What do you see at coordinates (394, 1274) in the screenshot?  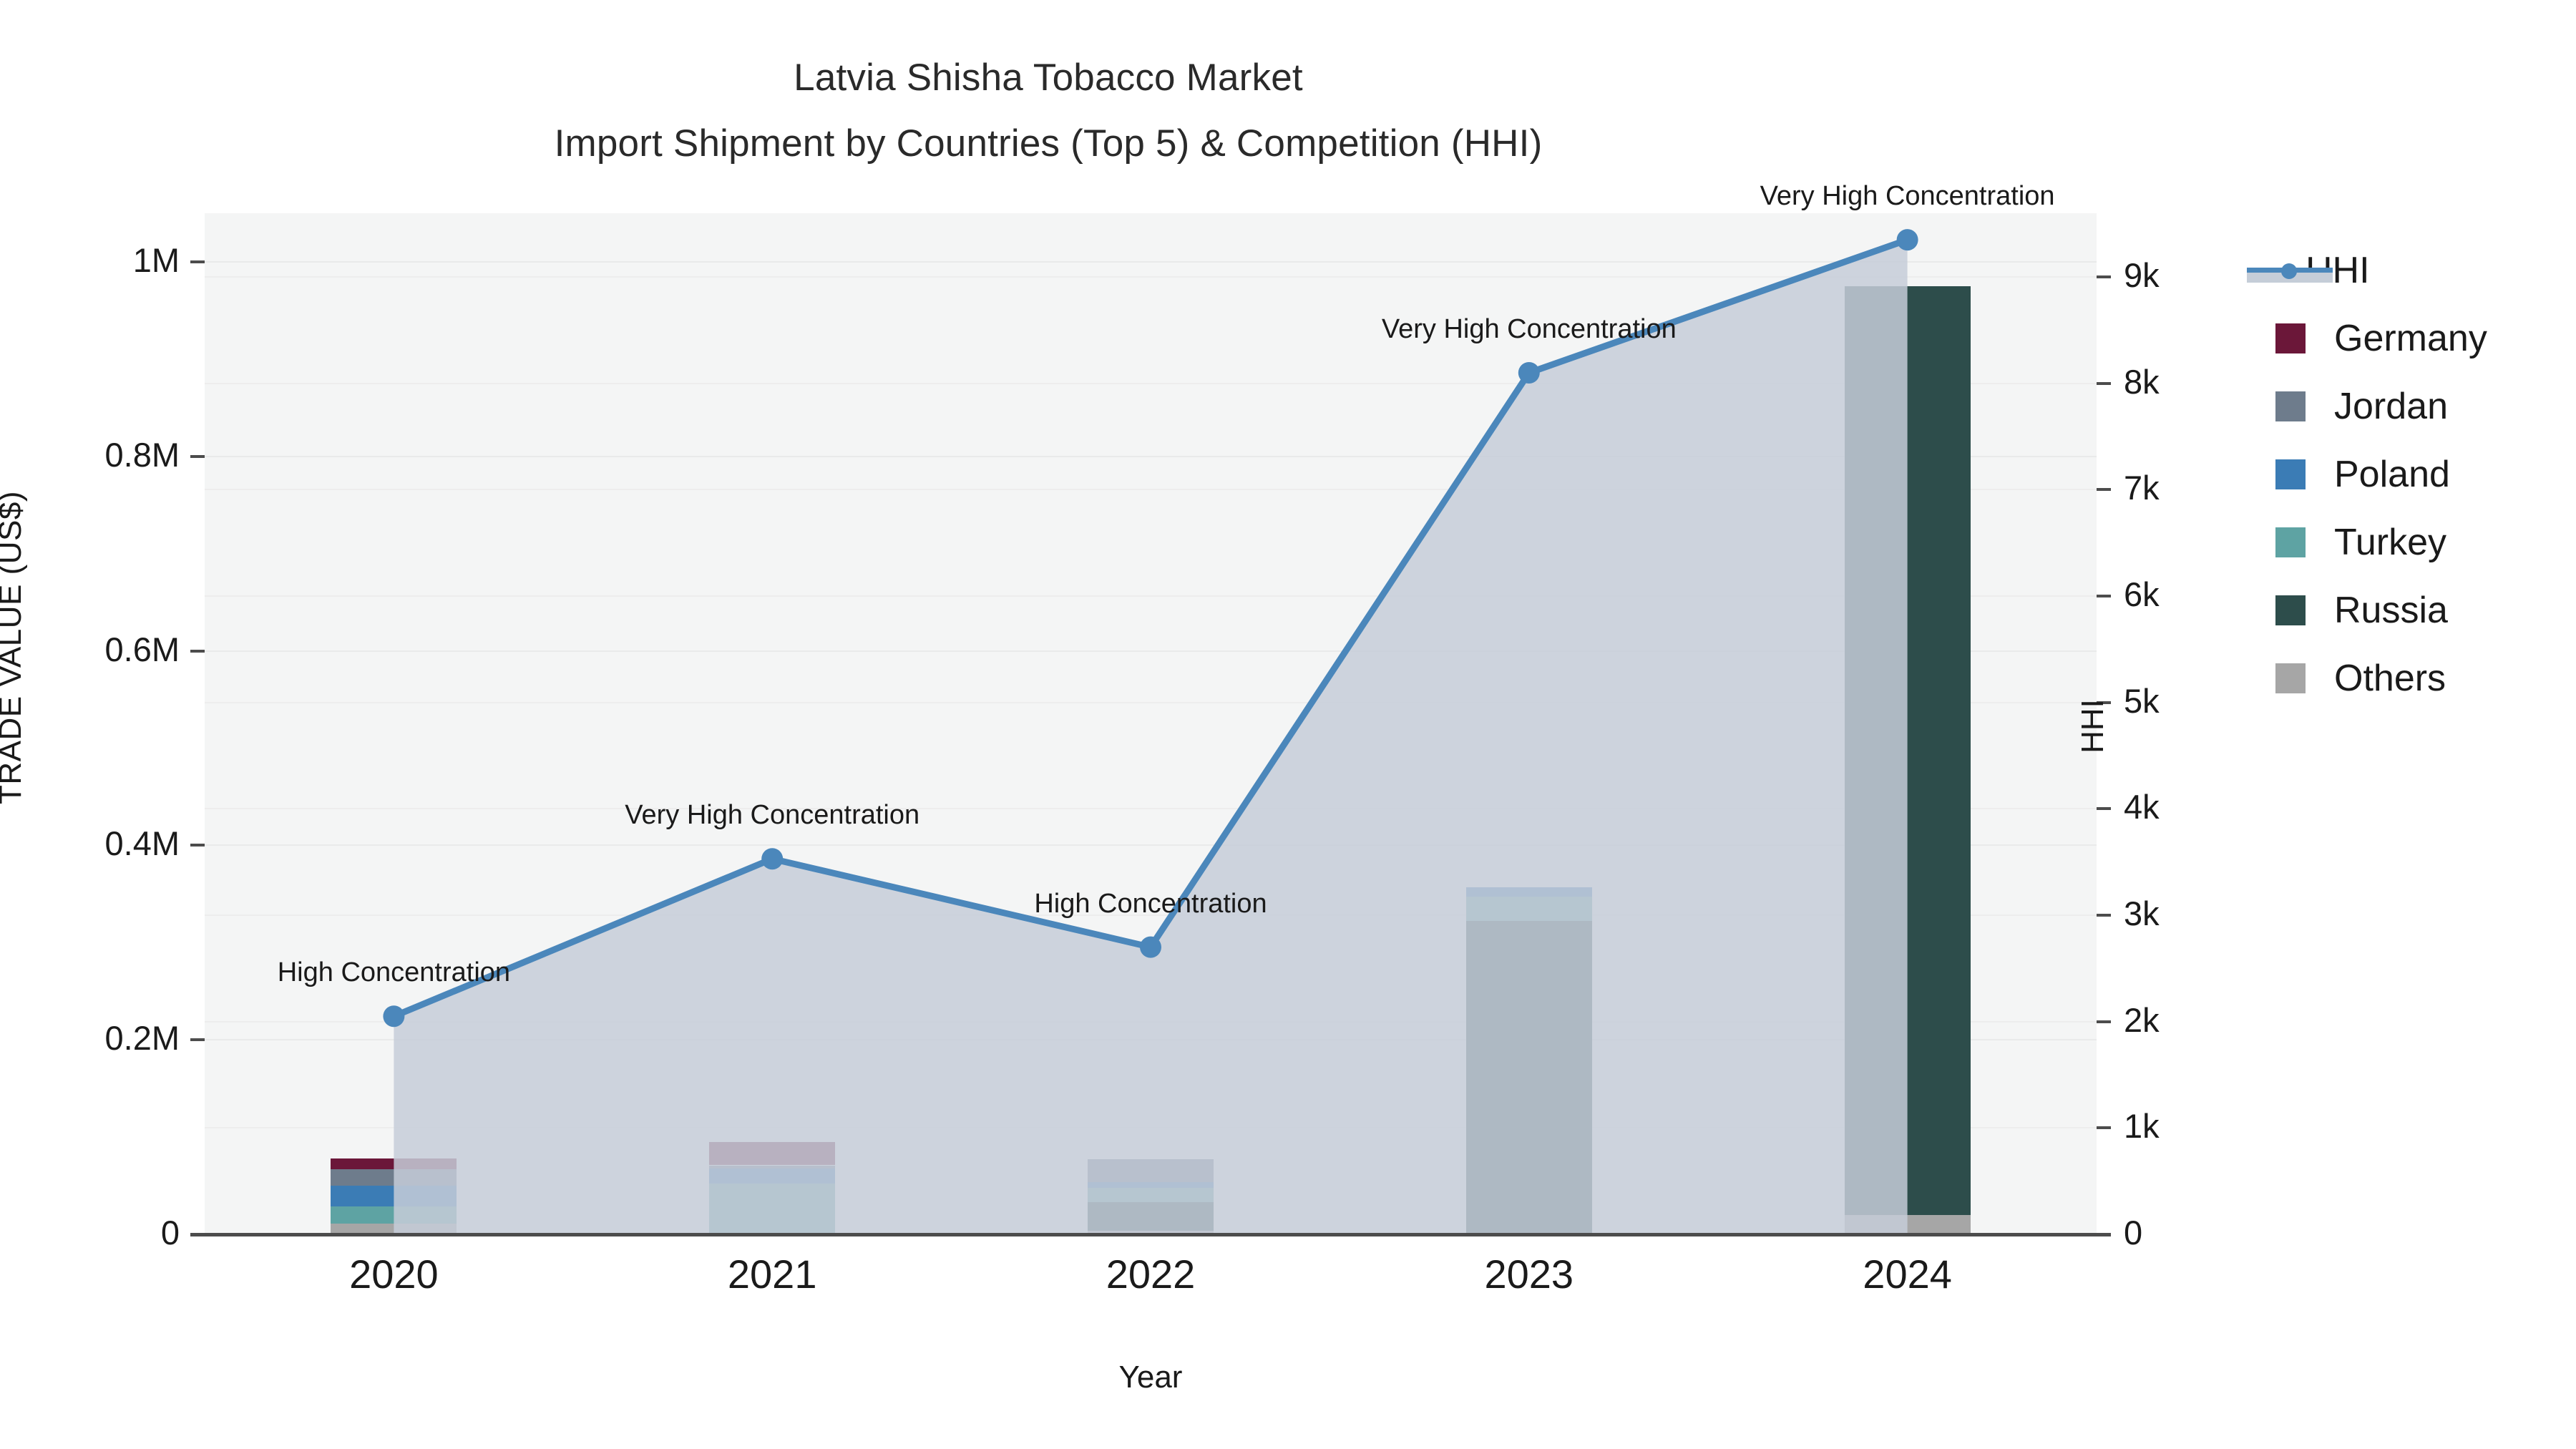 I see `x-axis-tick-2020: 2020` at bounding box center [394, 1274].